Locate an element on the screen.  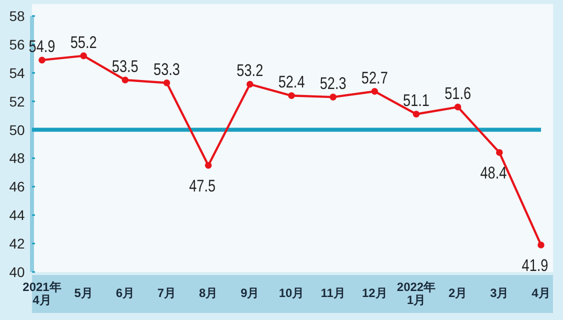
x-tick-label: 2022年 1月 is located at coordinates (416, 293).